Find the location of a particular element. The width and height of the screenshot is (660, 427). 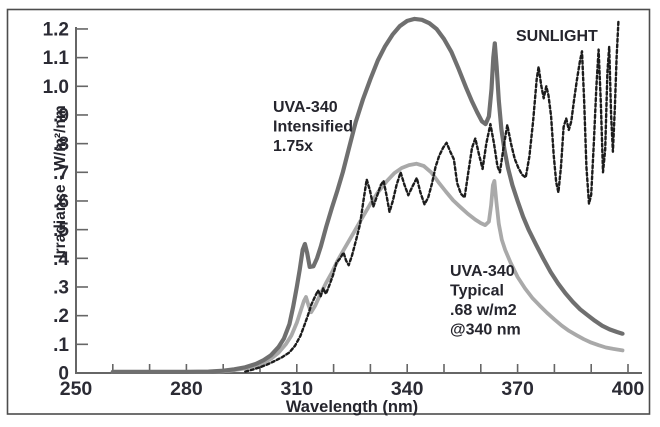

y-tick-label: .1 is located at coordinates (61, 345).